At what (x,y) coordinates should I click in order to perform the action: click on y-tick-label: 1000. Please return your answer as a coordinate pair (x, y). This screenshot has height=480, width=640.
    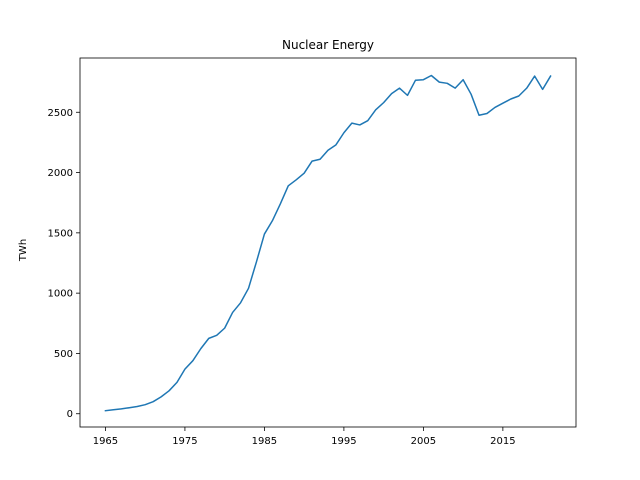
    Looking at the image, I should click on (60, 294).